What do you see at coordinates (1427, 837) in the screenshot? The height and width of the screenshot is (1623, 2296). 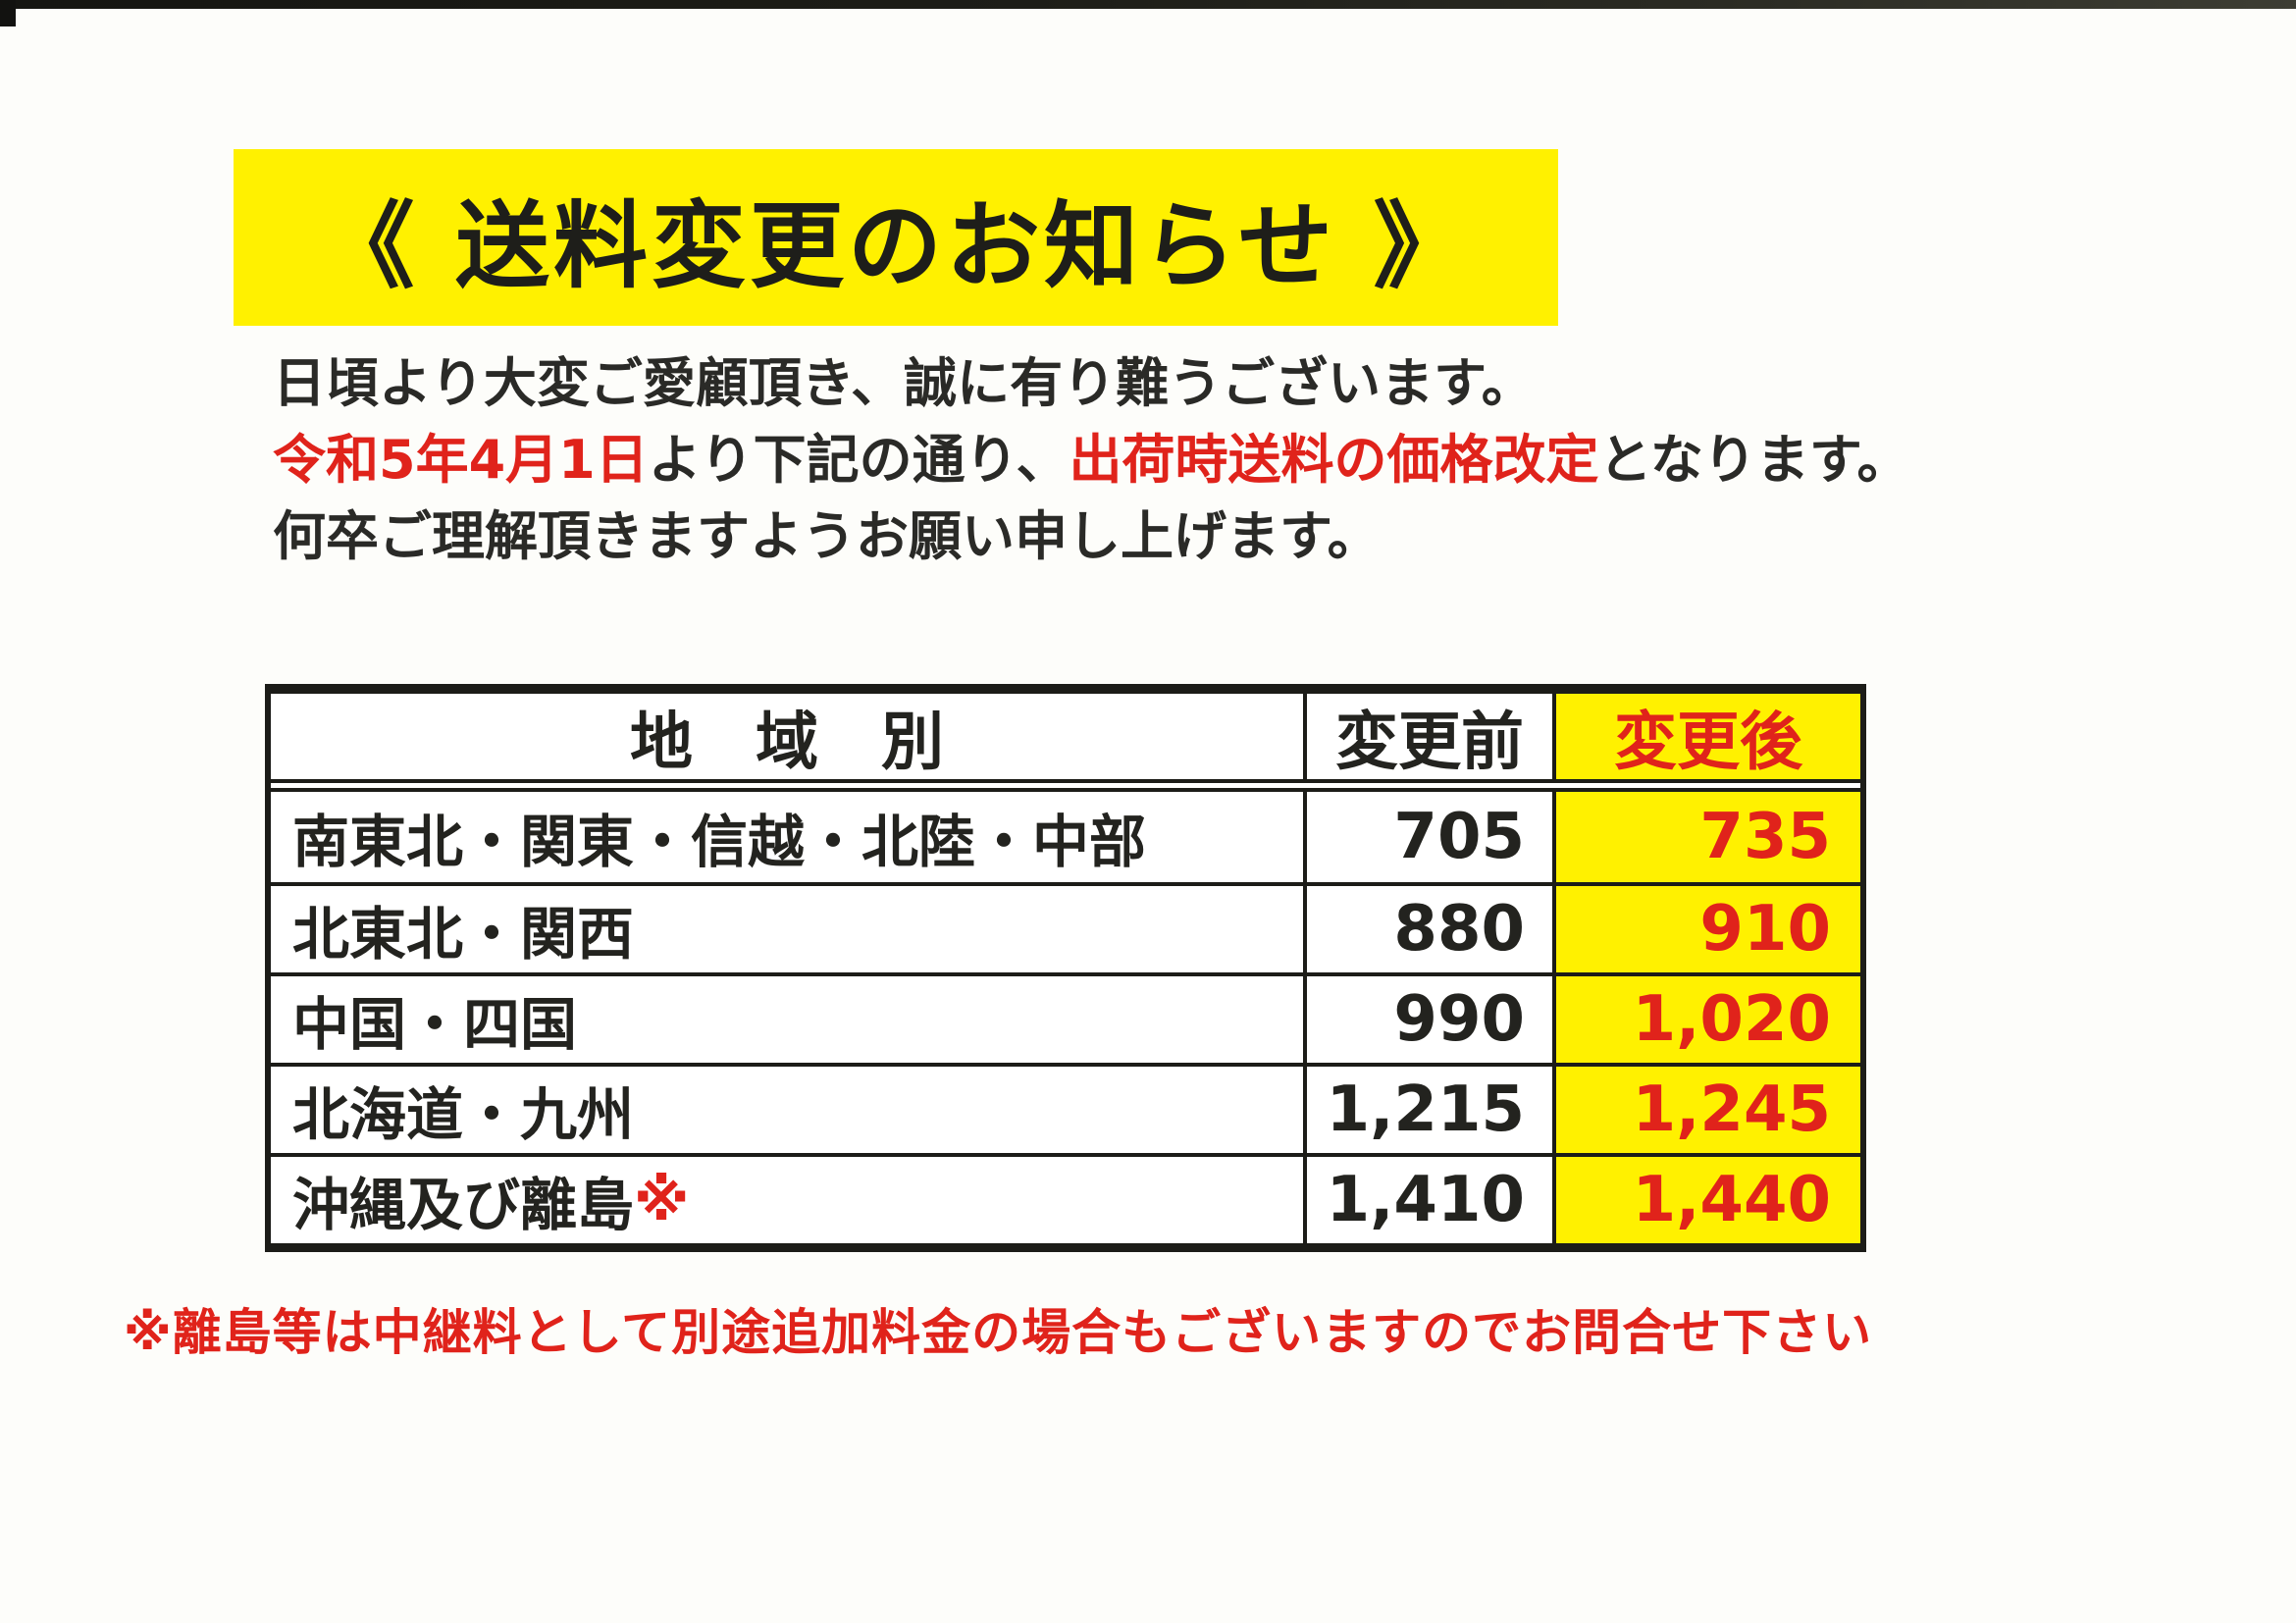 I see `before-fee-cell: 705` at bounding box center [1427, 837].